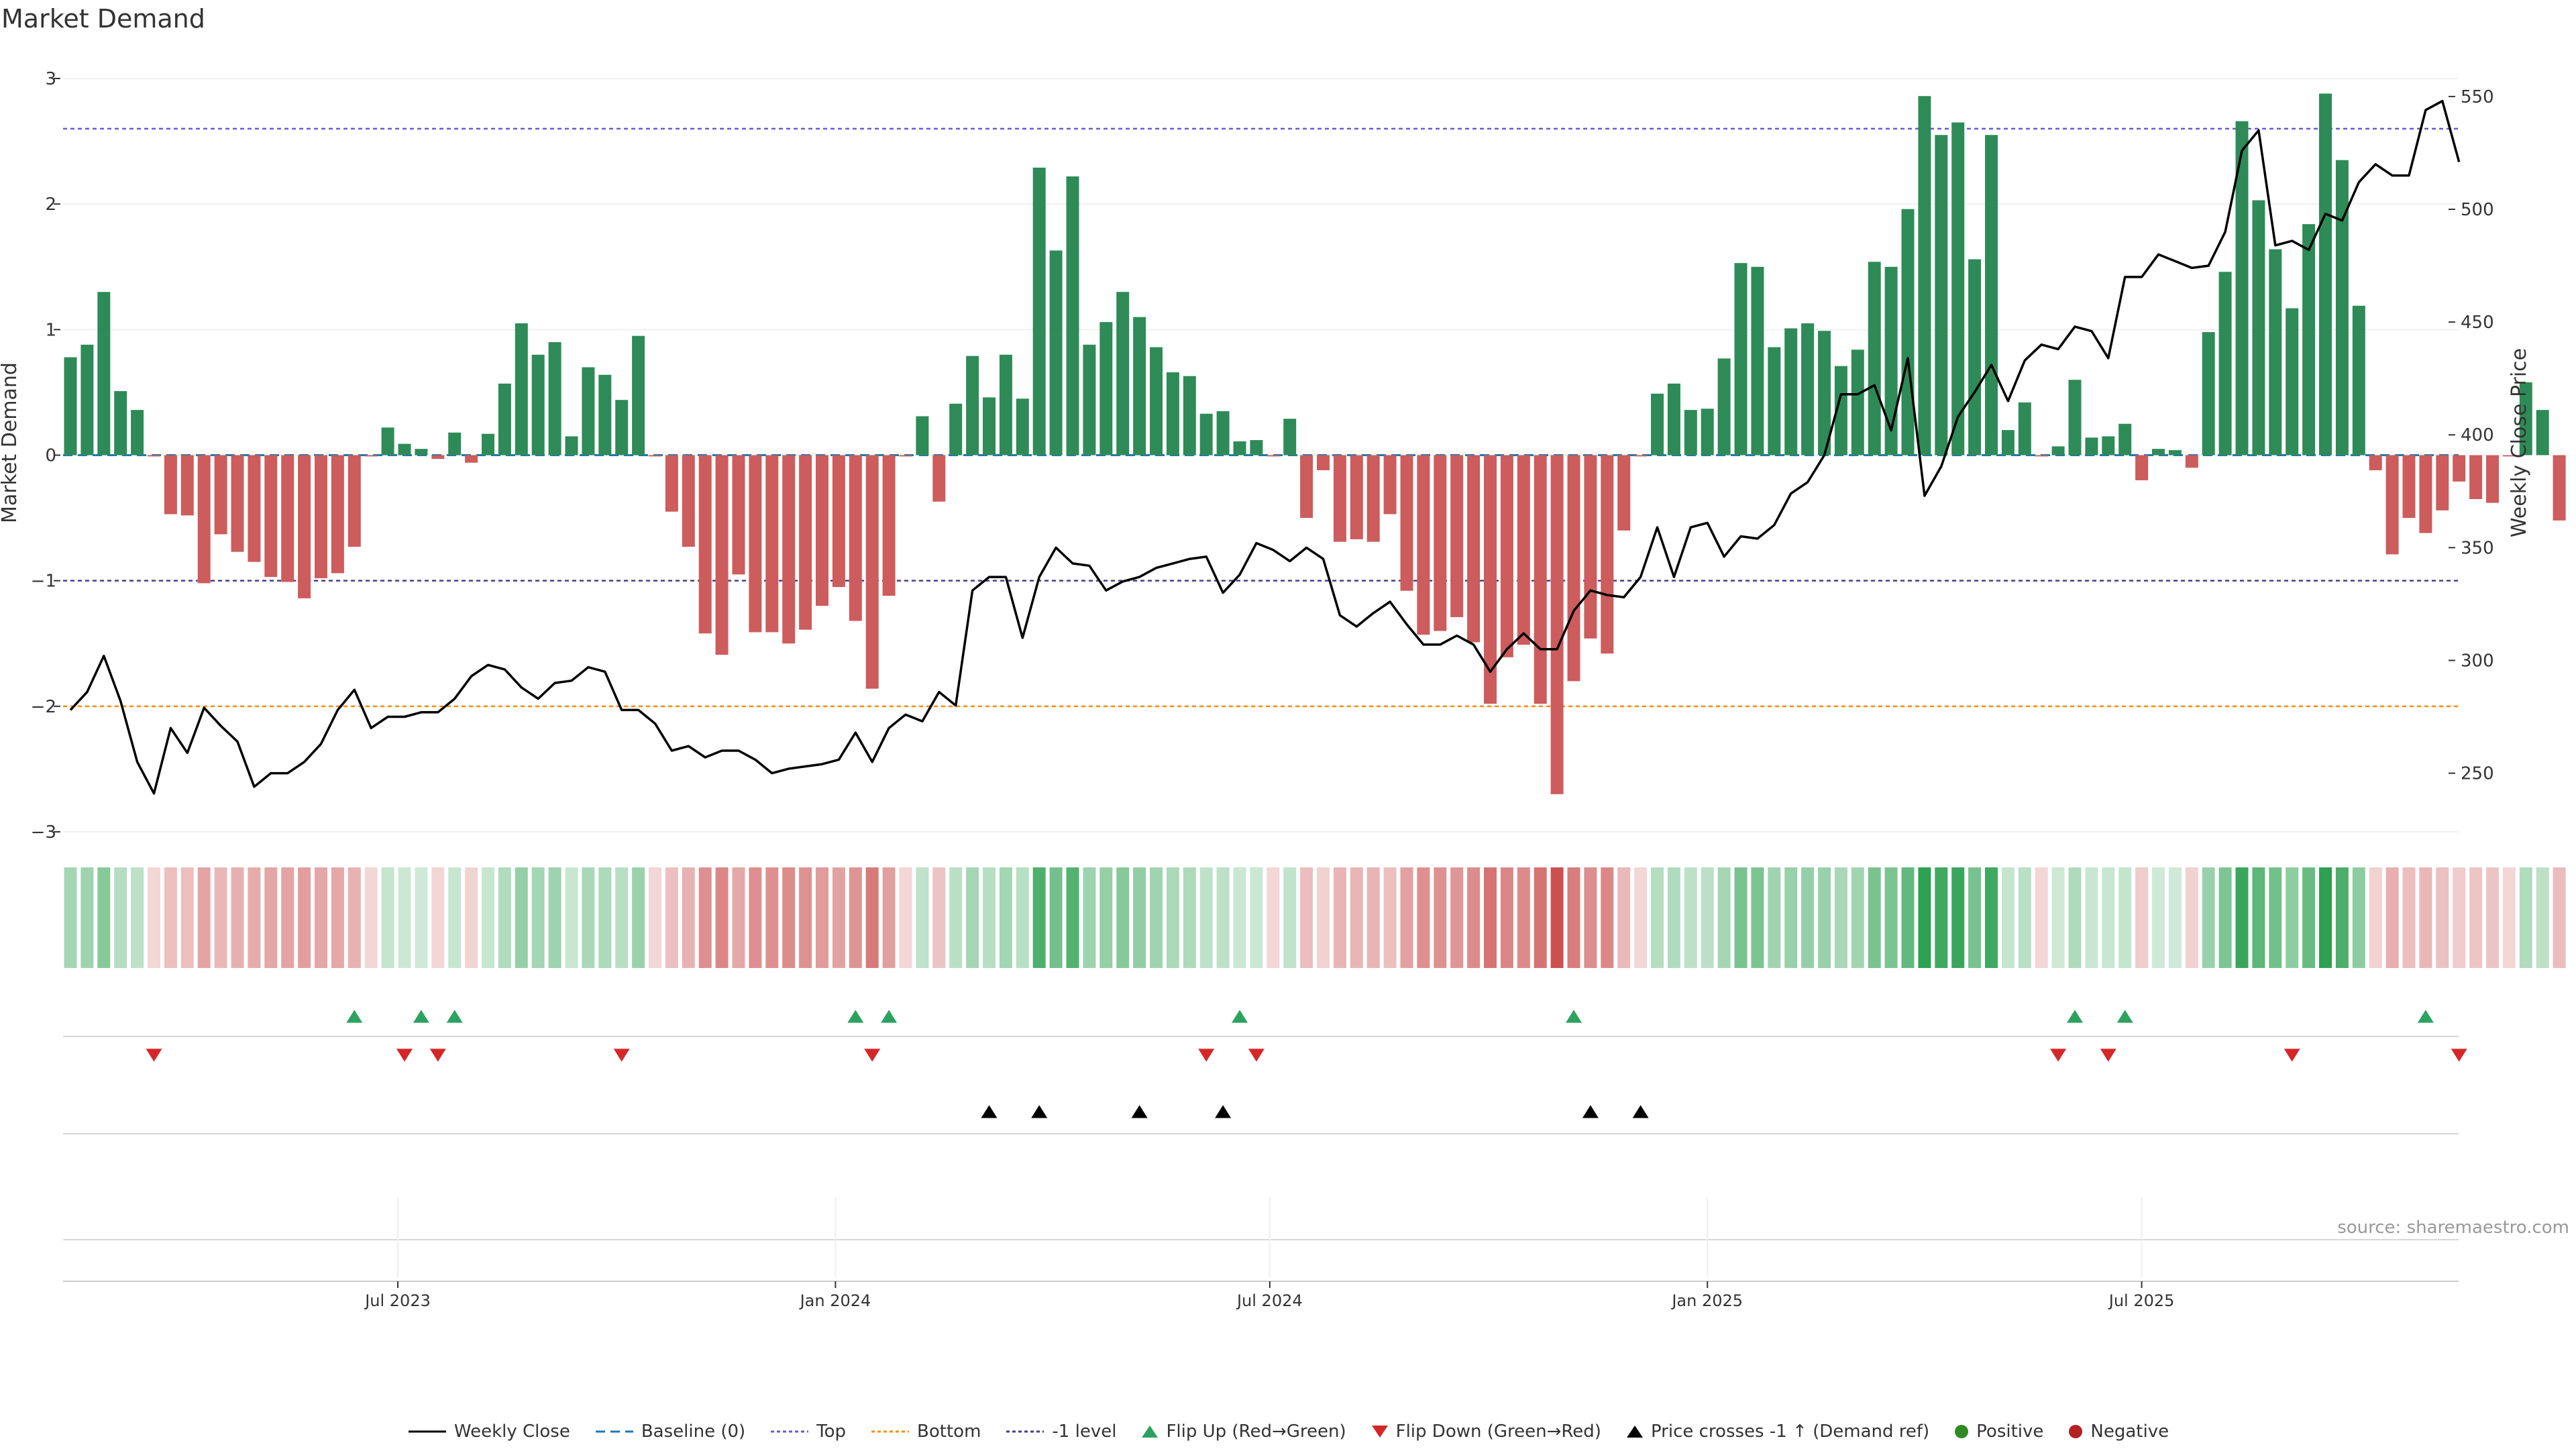 The height and width of the screenshot is (1449, 2576). Describe the element at coordinates (893, 1431) in the screenshot. I see `dotted-line-icon` at that location.